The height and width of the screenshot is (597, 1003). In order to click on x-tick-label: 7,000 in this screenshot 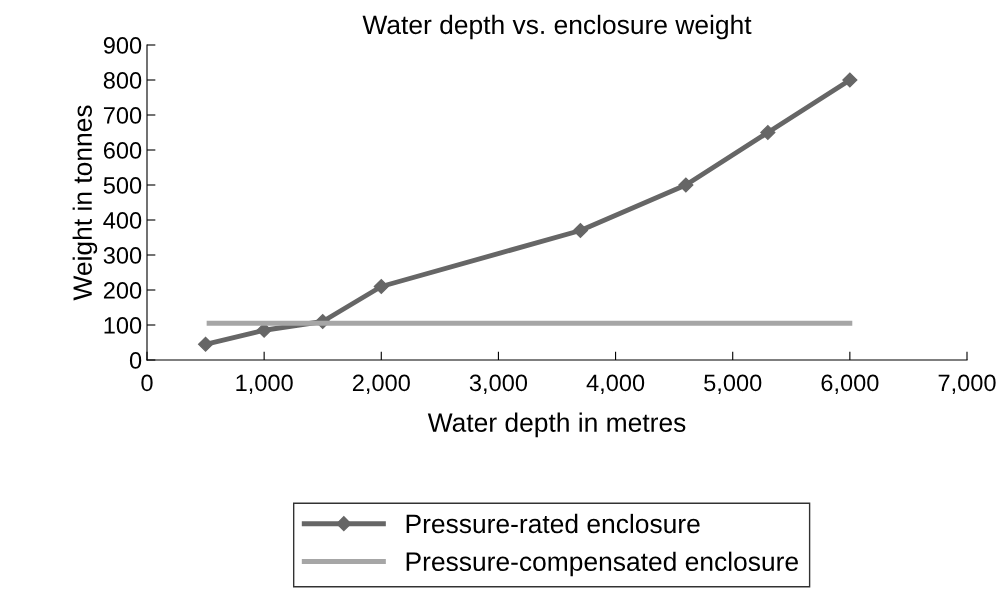, I will do `click(967, 384)`.